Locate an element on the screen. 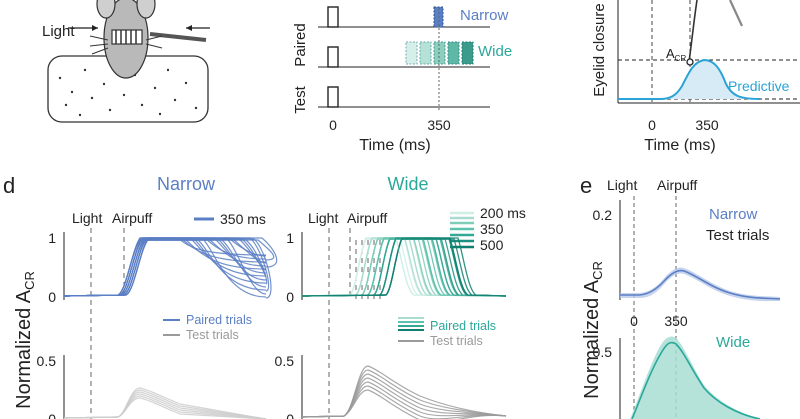 The height and width of the screenshot is (419, 800). acr-label: ACR is located at coordinates (676, 54).